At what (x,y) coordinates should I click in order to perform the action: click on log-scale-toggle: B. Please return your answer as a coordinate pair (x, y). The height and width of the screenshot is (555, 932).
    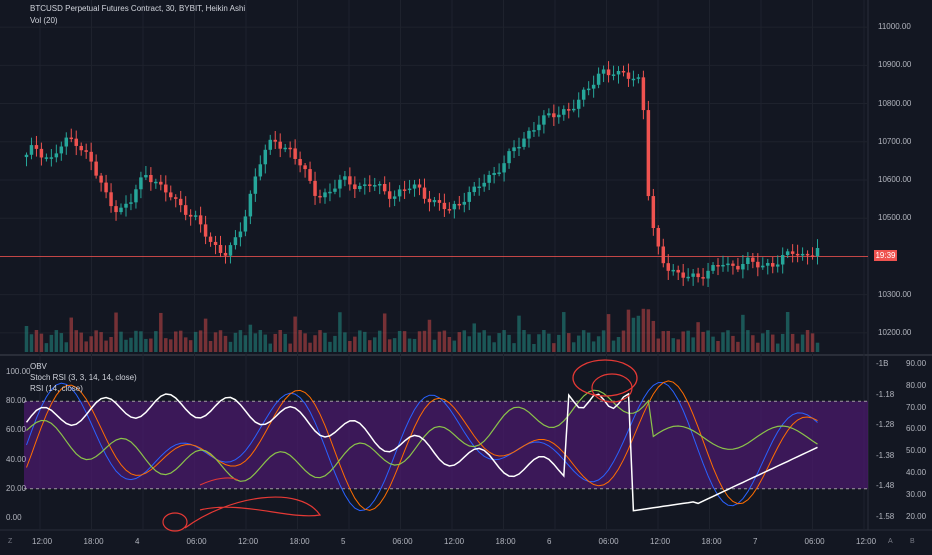
    Looking at the image, I should click on (912, 541).